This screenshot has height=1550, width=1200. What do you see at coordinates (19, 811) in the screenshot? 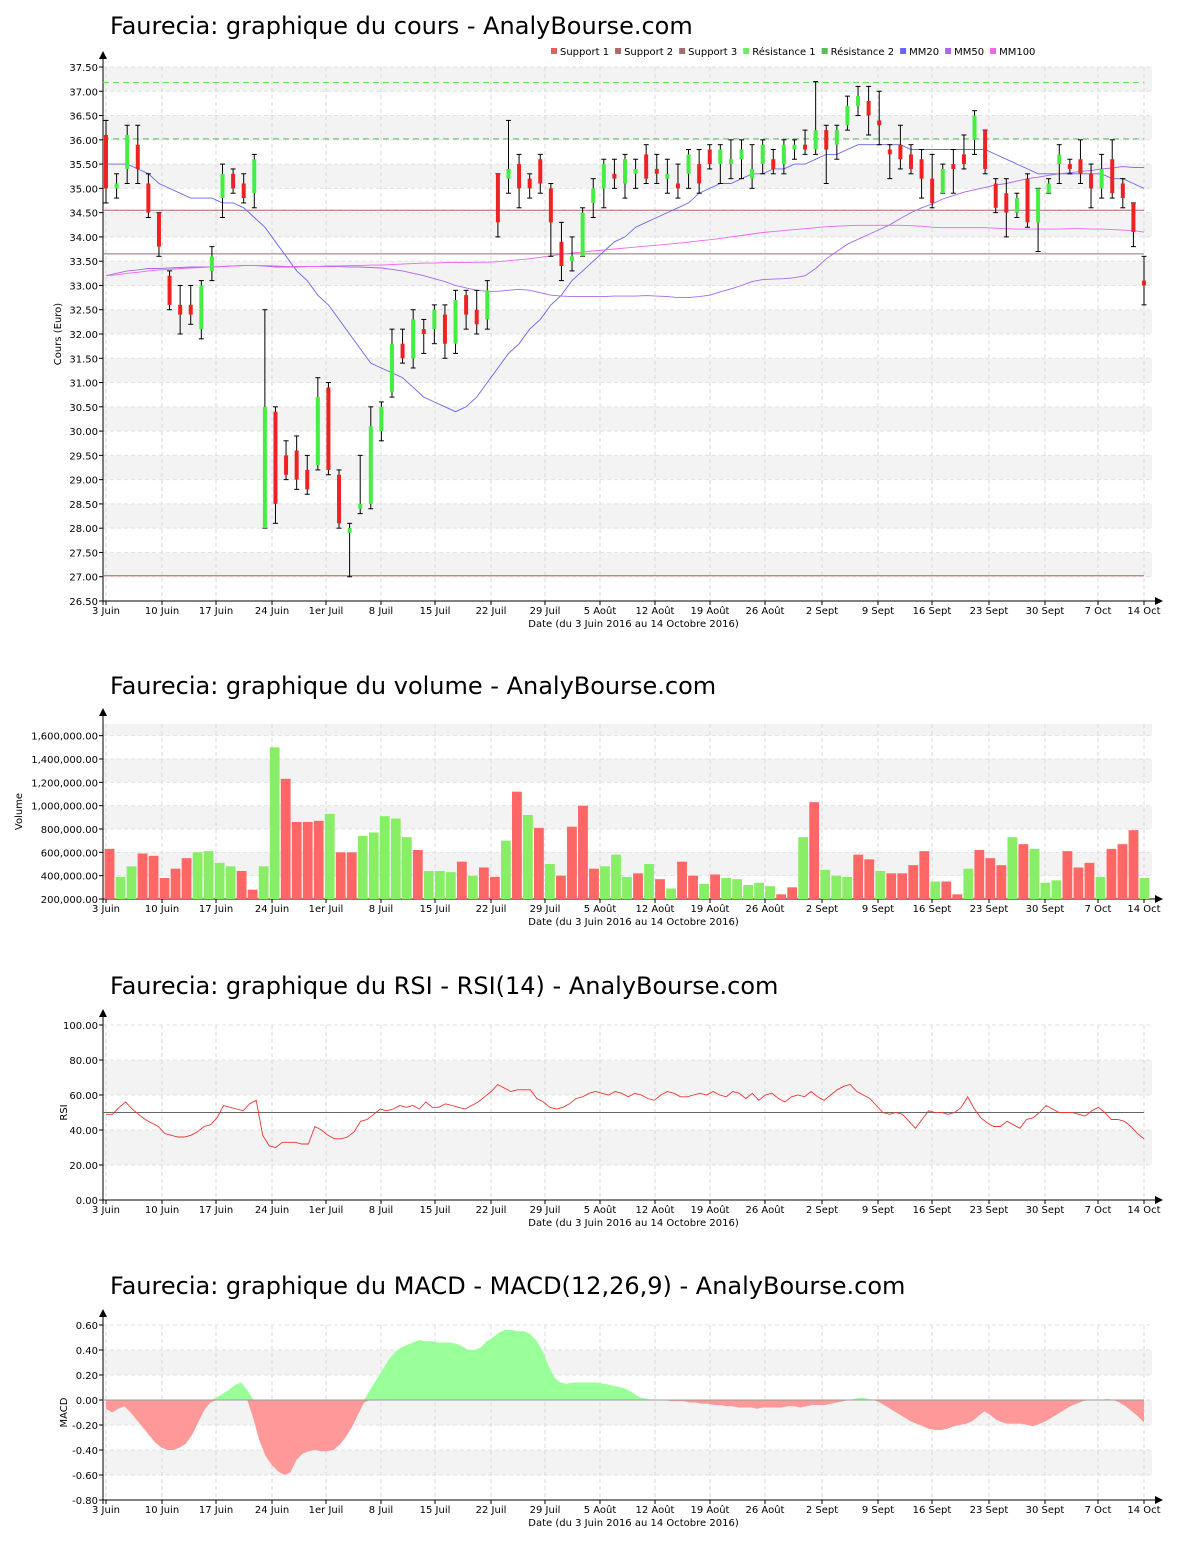
I see `y-axis-label: Volume` at bounding box center [19, 811].